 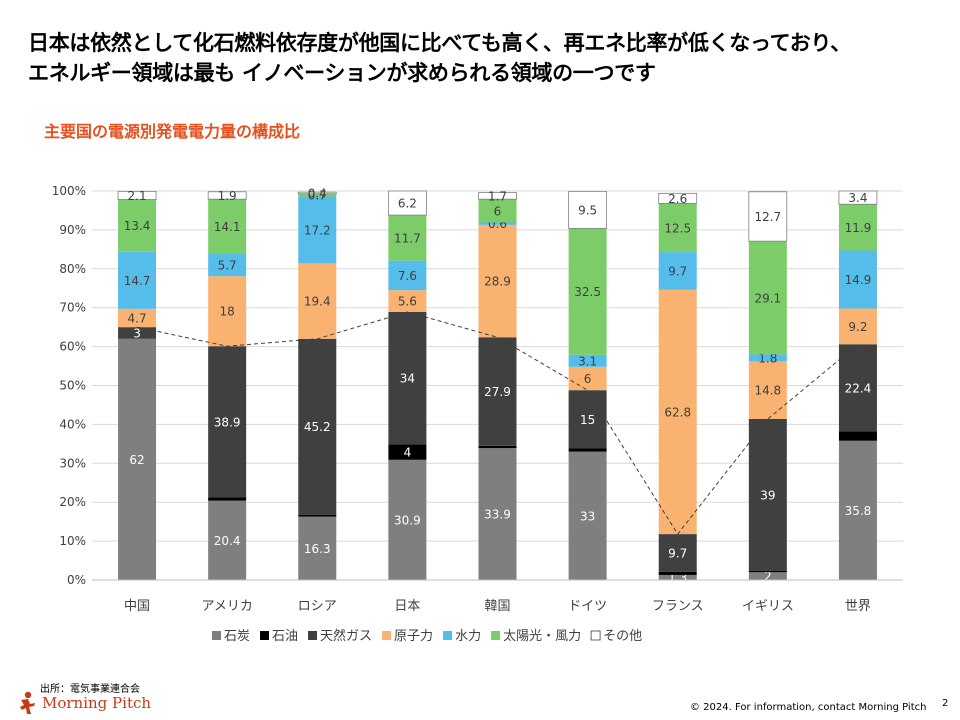 What do you see at coordinates (497, 606) in the screenshot?
I see `x-tick-label: 韓国` at bounding box center [497, 606].